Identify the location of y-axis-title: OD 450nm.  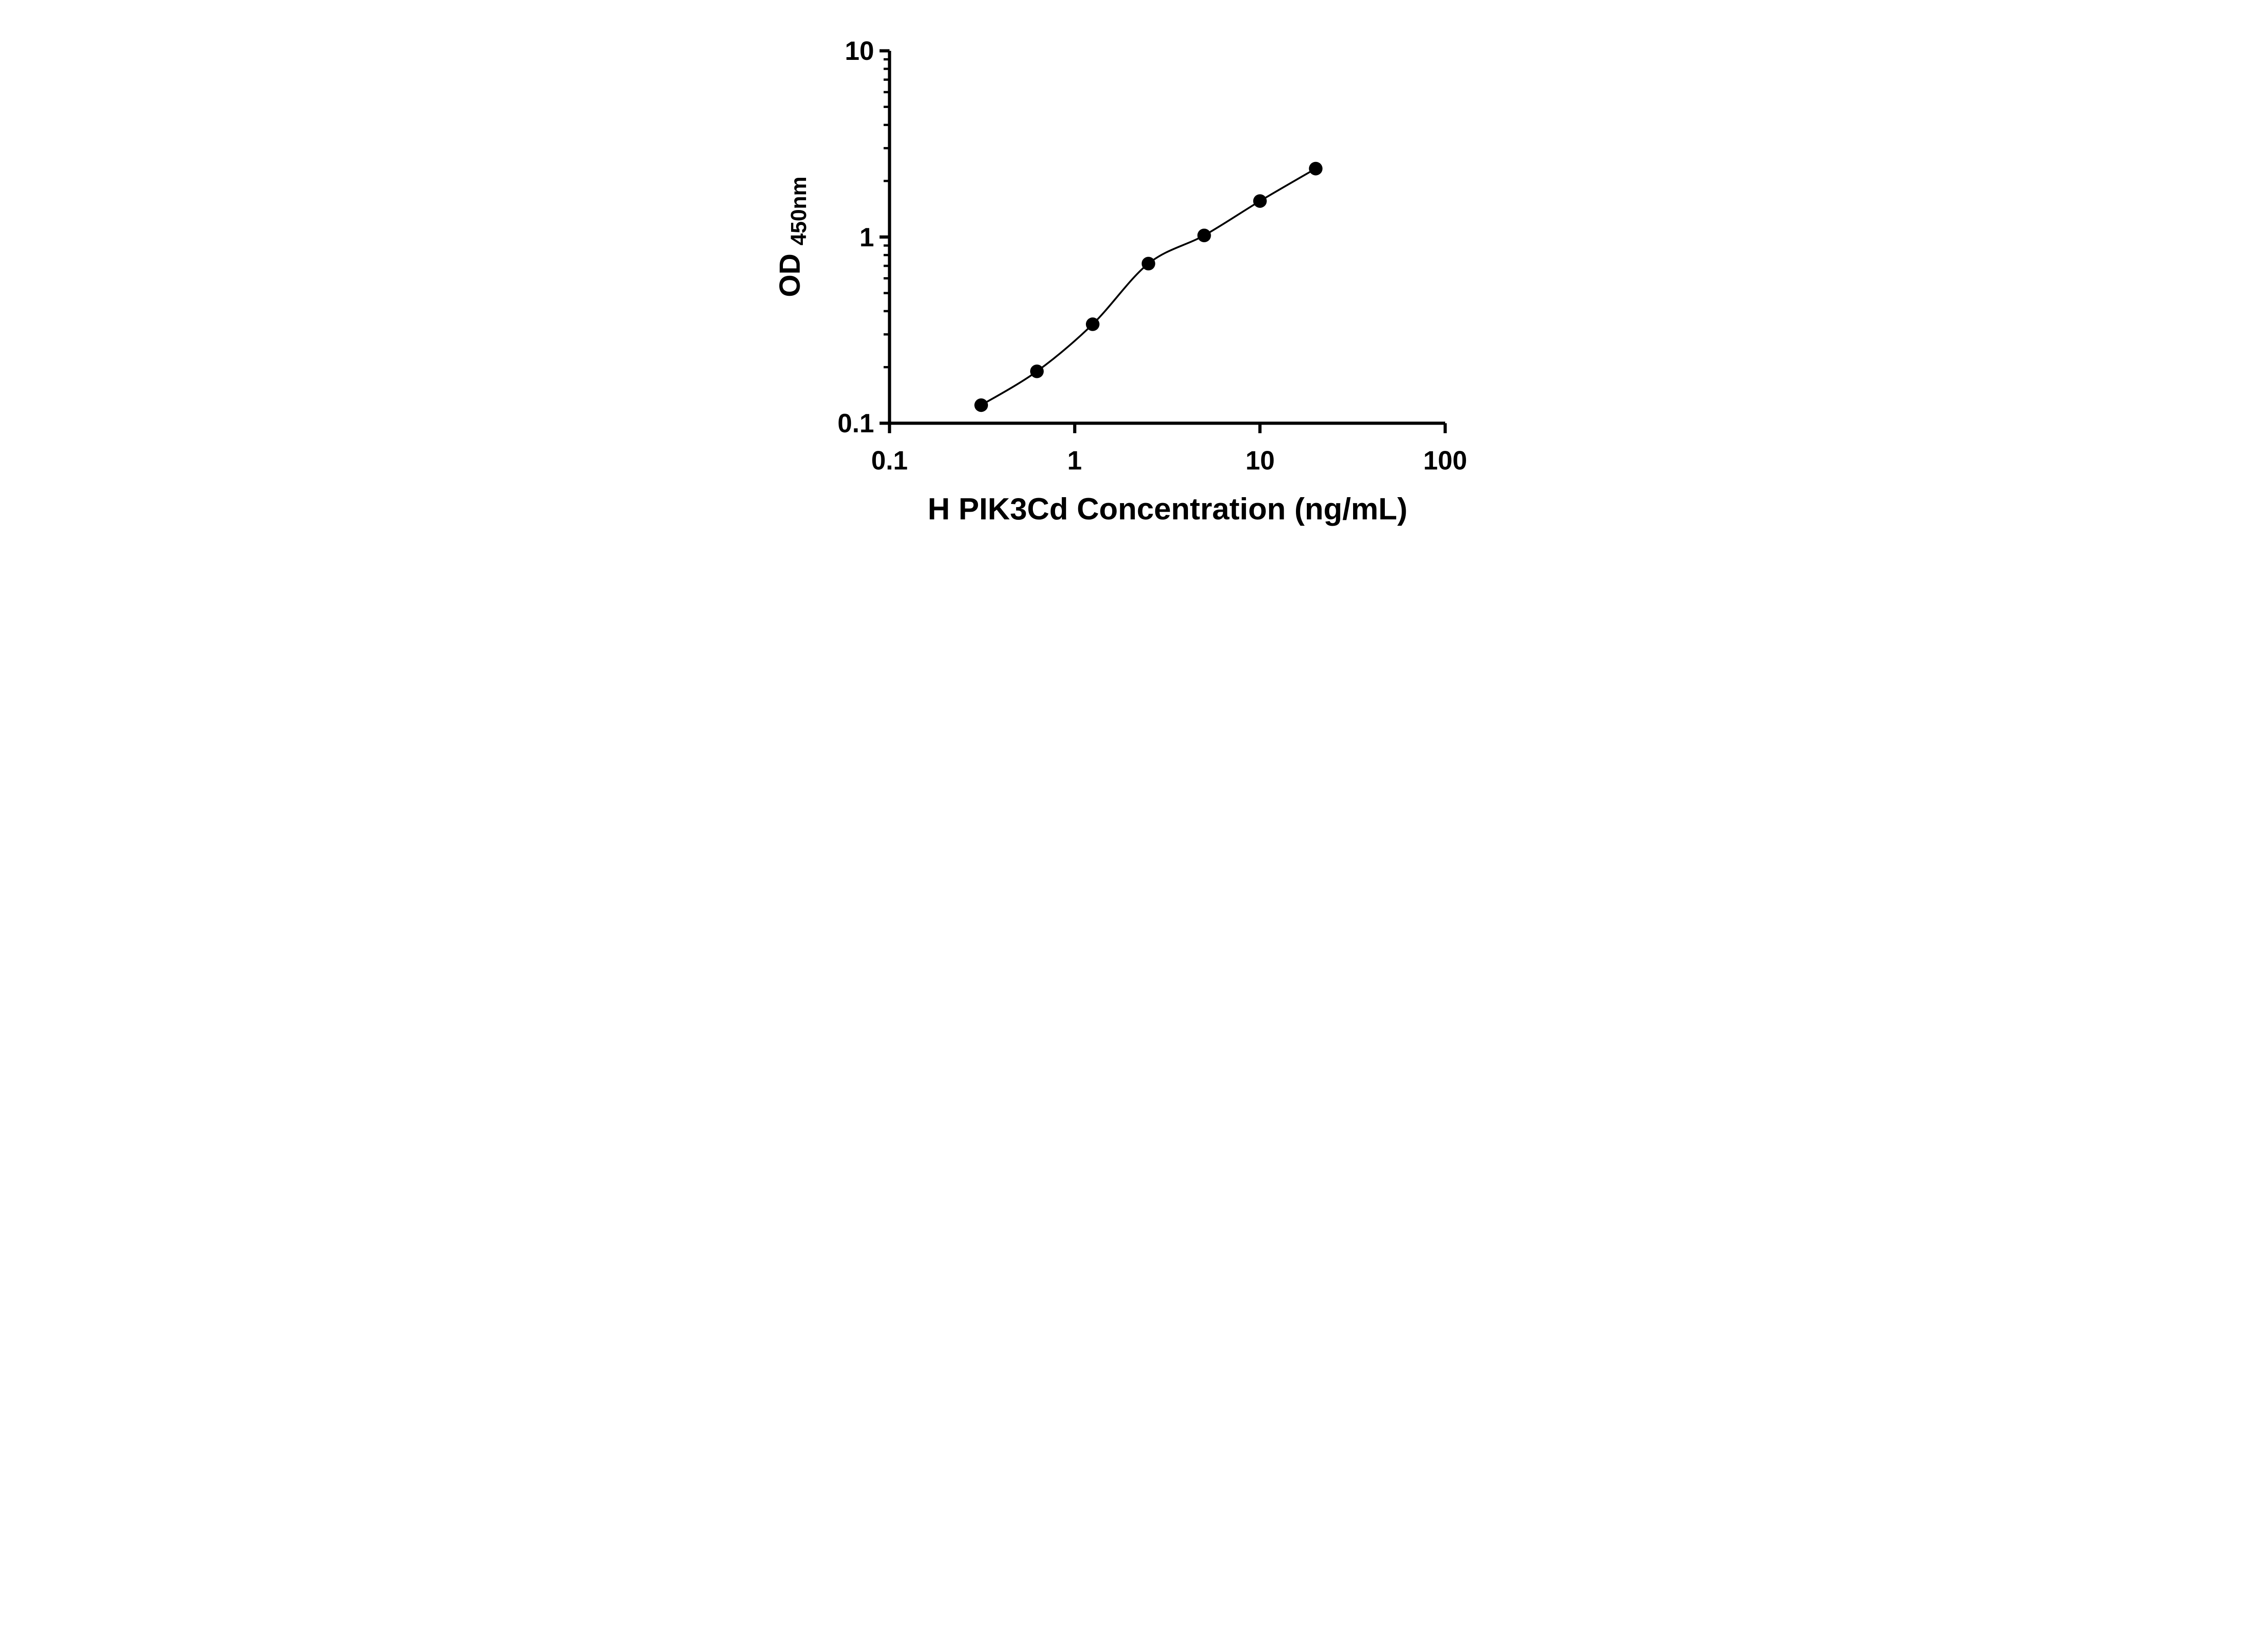
(792, 236).